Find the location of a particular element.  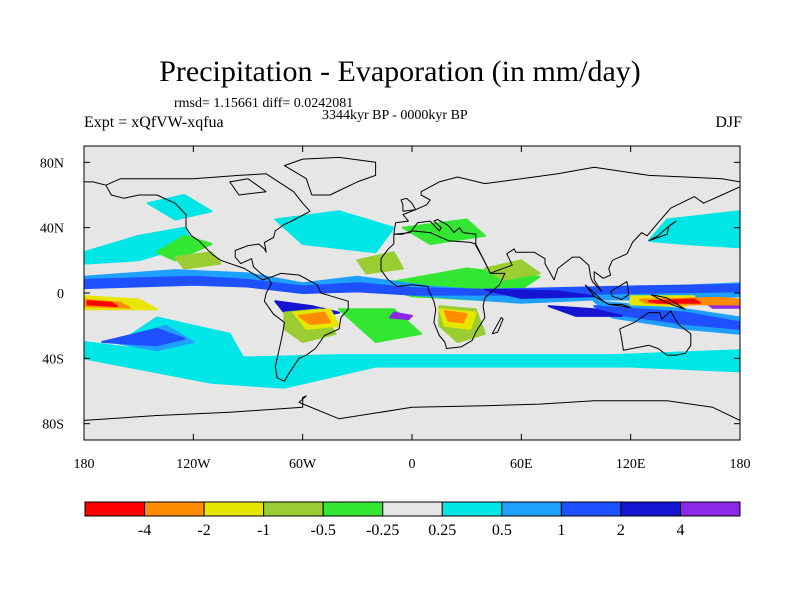

colorbar-label-9: 4 is located at coordinates (680, 530).